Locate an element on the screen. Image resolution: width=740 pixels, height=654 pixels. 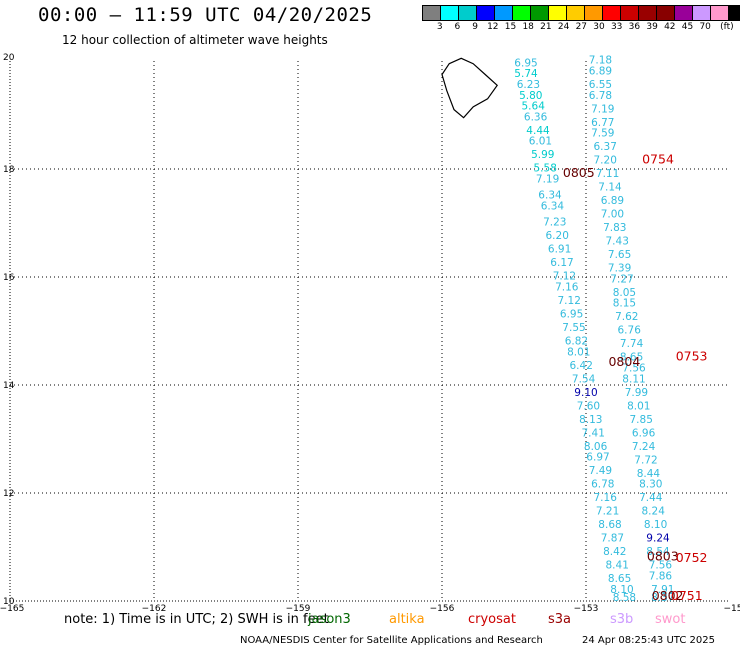
y-tick-label: 14 is located at coordinates (9, 386).